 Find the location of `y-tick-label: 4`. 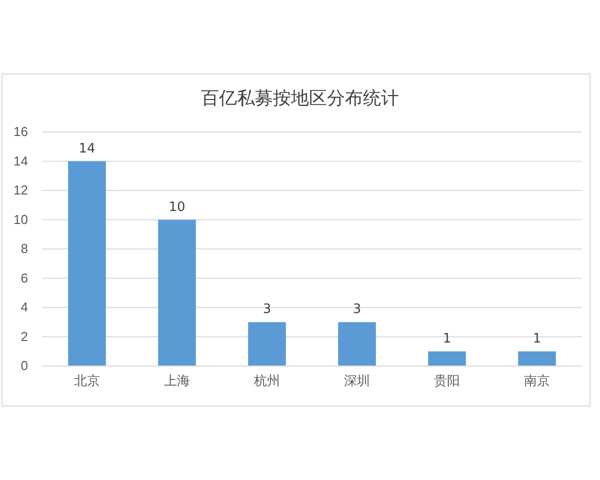

y-tick-label: 4 is located at coordinates (24, 307).